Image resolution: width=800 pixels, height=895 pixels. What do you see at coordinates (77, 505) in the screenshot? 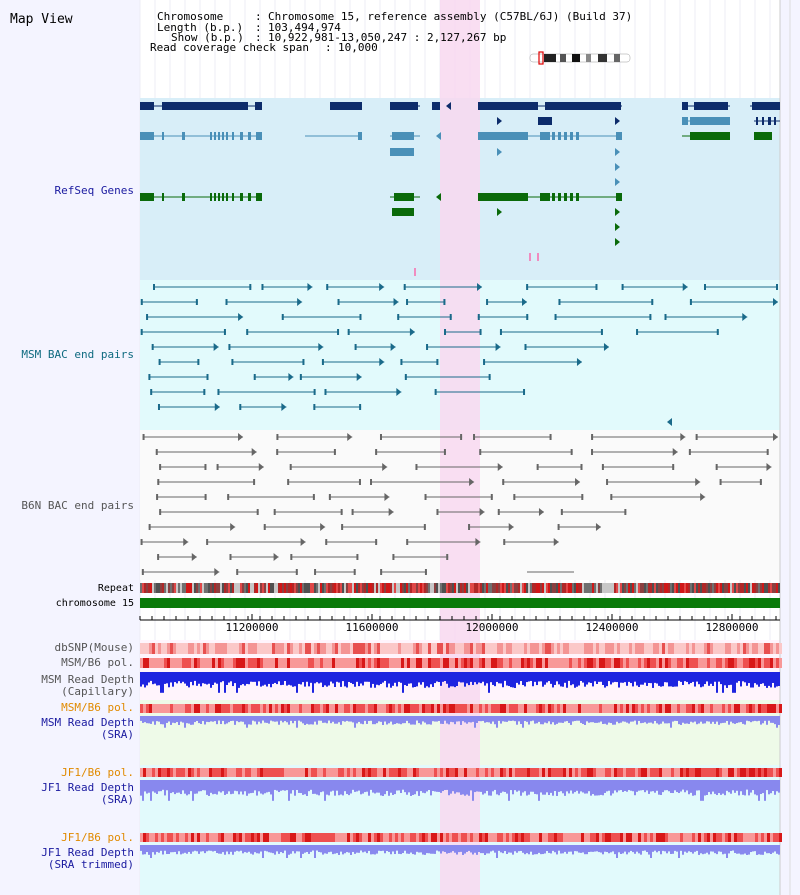
I see `b6n-bac-track-label: B6N BAC end pairs` at bounding box center [77, 505].